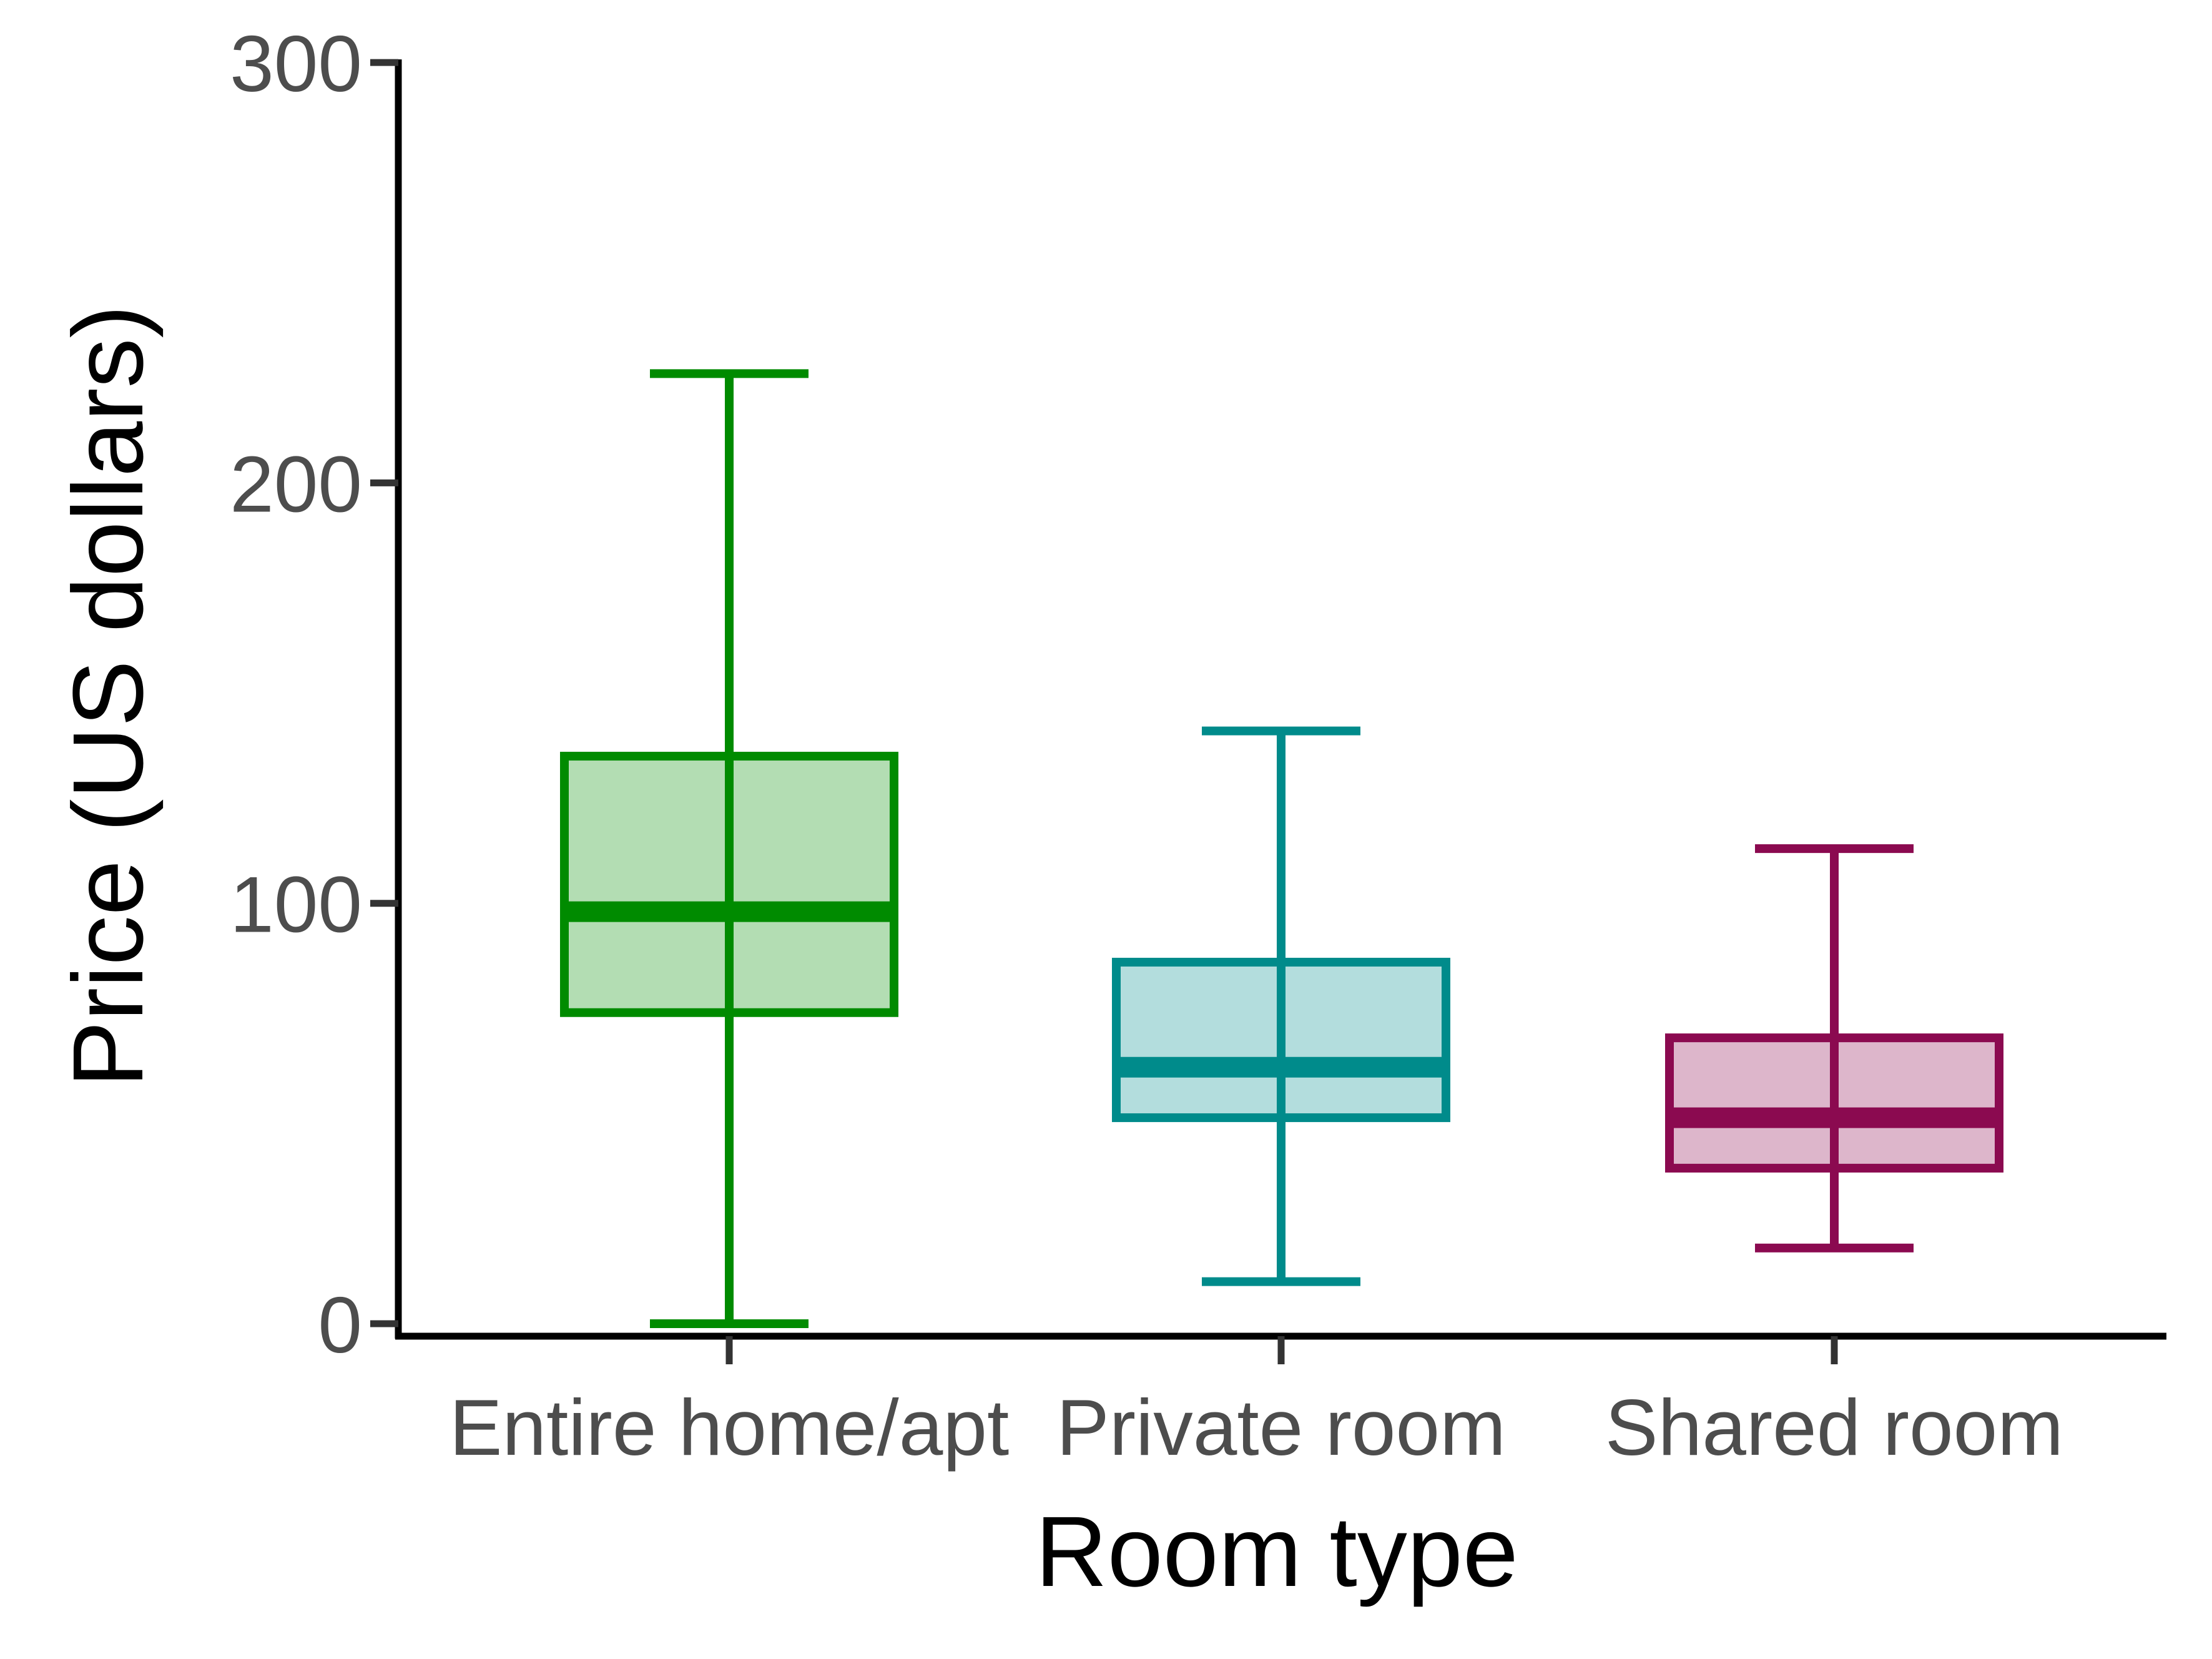 The height and width of the screenshot is (1659, 2212). I want to click on y-axis-title: Price (US dollars), so click(108, 696).